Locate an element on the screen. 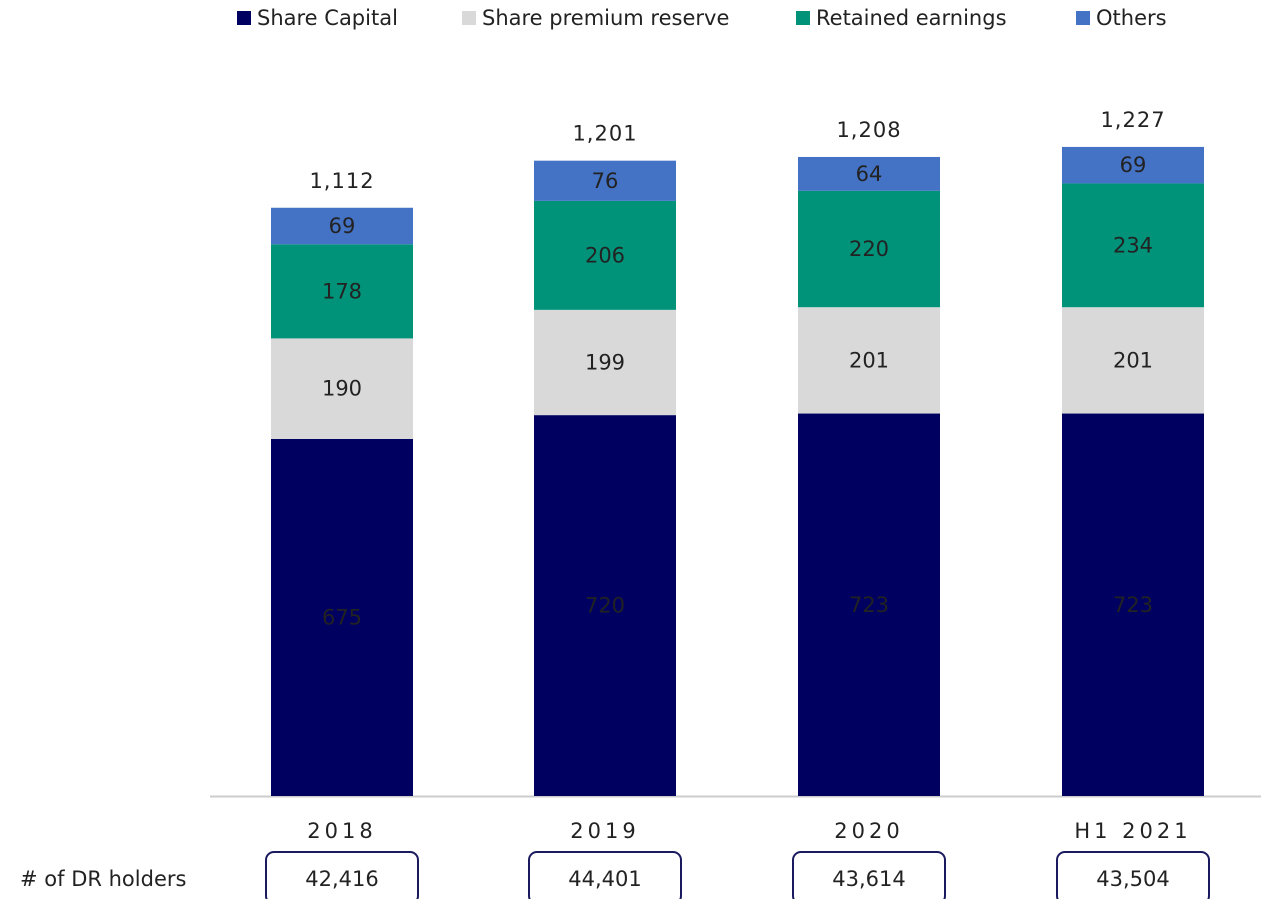 This screenshot has height=903, width=1261. segment-label: 206 is located at coordinates (605, 255).